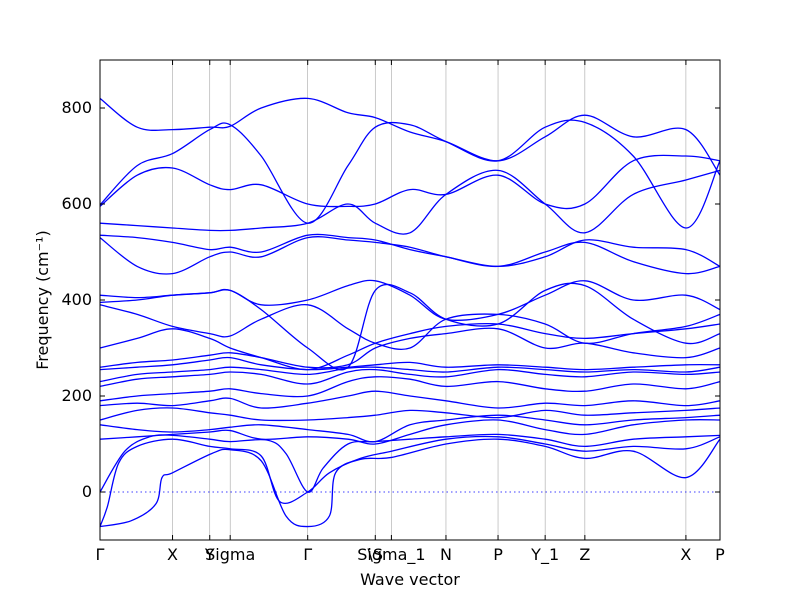 This screenshot has height=600, width=800. I want to click on y-tick-label: 400, so click(76, 299).